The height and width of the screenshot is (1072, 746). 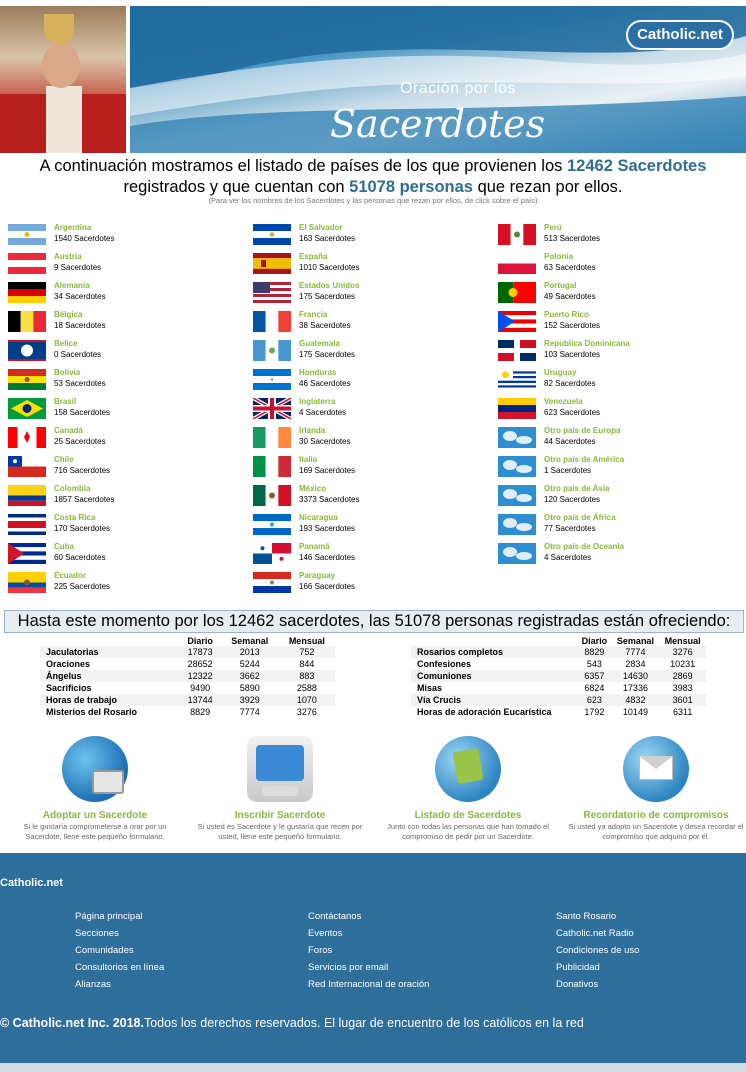 I want to click on country-name: Bolivia, so click(x=67, y=372).